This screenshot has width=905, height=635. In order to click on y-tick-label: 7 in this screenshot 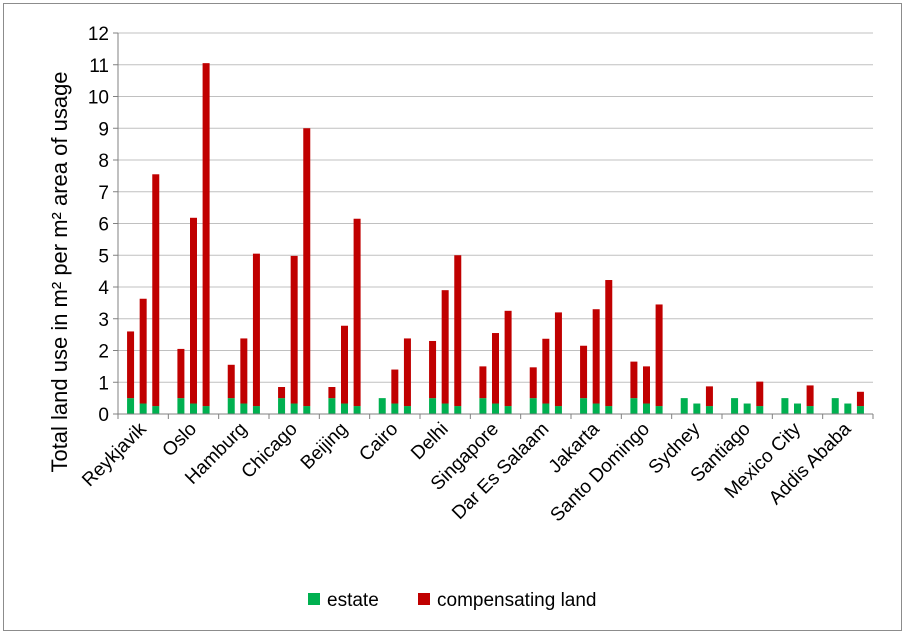, I will do `click(103, 193)`.